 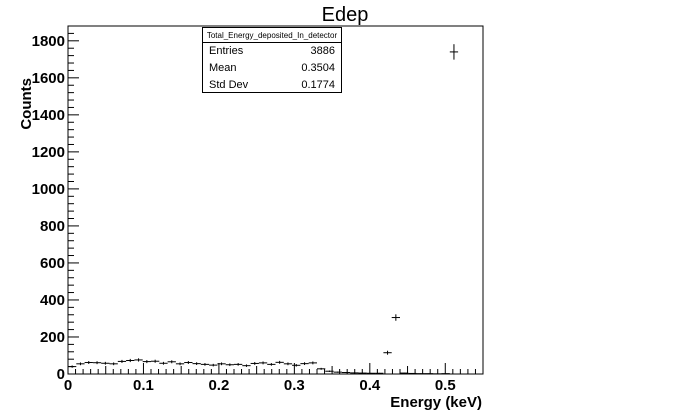 What do you see at coordinates (272, 35) in the screenshot?
I see `stats-histogram-name: Total_Energy_deposited_In_detector` at bounding box center [272, 35].